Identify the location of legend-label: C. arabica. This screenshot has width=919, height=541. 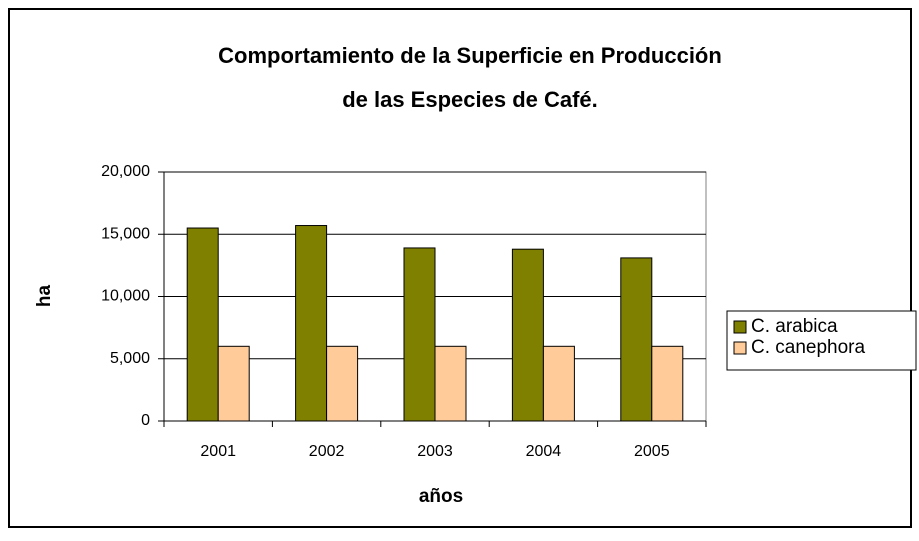
(794, 326).